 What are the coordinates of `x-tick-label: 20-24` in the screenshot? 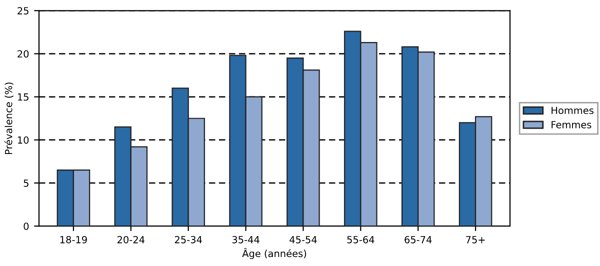 It's located at (130, 240).